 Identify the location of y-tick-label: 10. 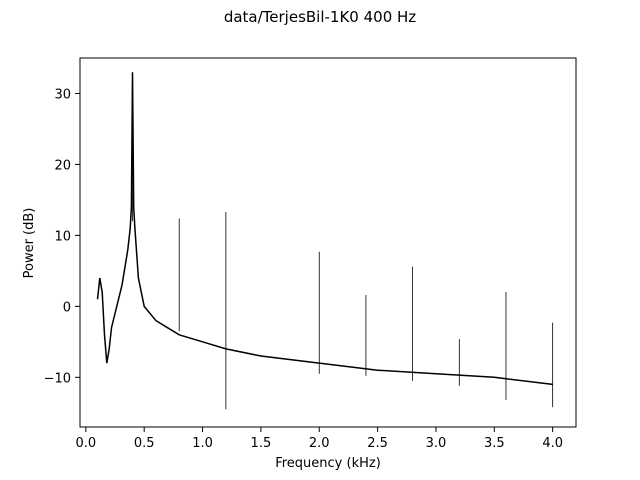
(62, 236).